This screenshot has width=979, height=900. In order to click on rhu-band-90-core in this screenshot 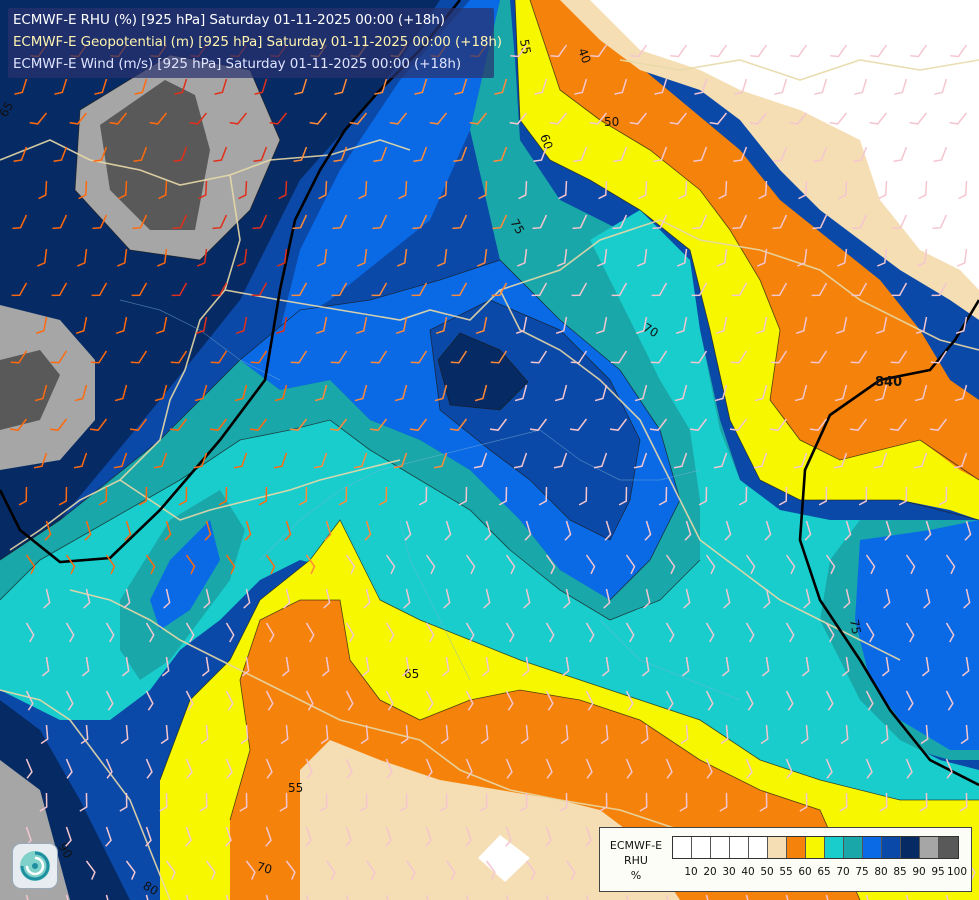, I will do `click(483, 371)`.